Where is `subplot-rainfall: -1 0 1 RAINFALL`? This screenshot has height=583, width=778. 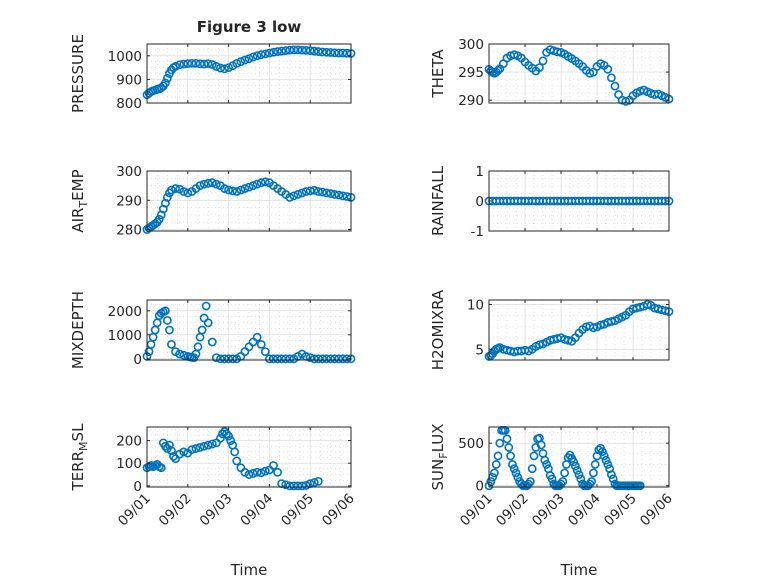 subplot-rainfall: -1 0 1 RAINFALL is located at coordinates (551, 202).